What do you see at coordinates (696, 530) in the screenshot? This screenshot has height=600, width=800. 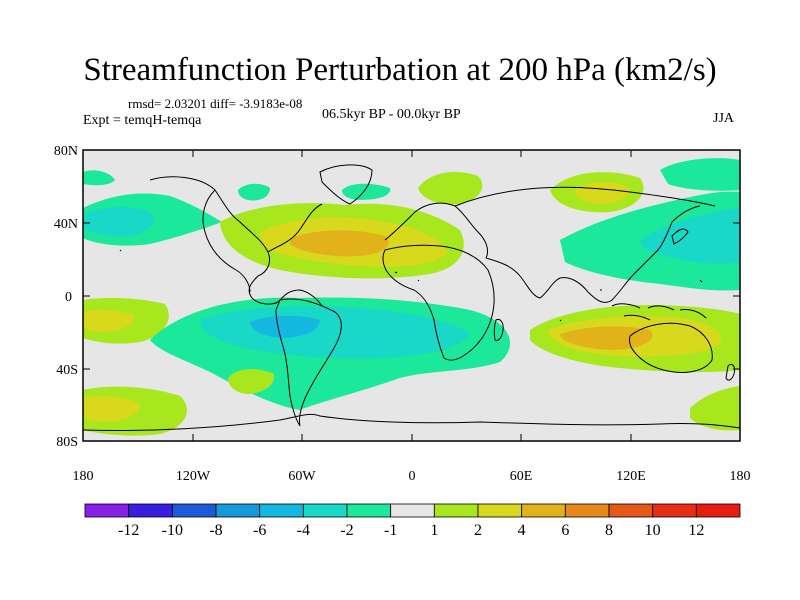 I see `colorbar-label: 12` at bounding box center [696, 530].